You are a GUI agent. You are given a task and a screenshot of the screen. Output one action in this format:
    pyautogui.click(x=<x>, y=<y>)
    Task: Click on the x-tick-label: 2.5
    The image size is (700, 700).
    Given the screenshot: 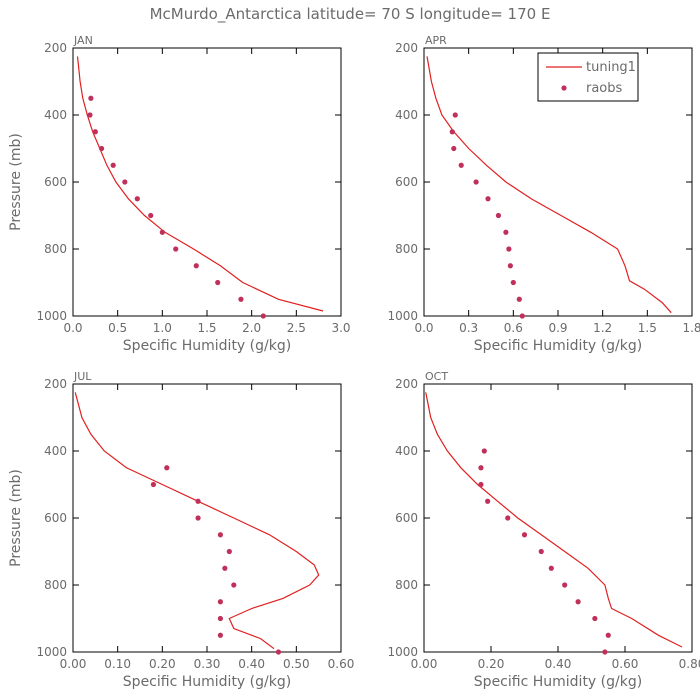 What is the action you would take?
    pyautogui.click(x=296, y=328)
    